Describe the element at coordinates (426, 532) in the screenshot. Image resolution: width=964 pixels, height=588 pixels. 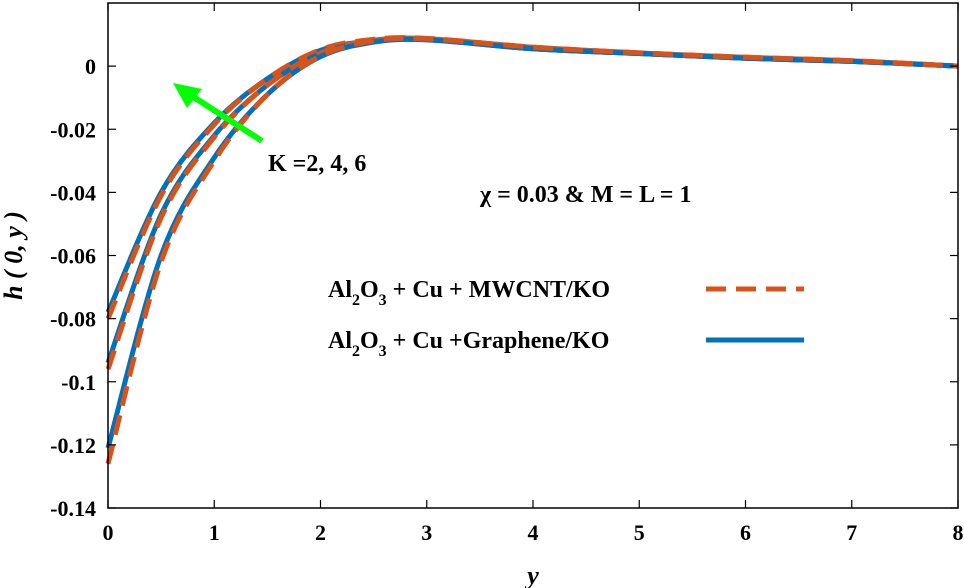
I see `x-tick-label: 3` at that location.